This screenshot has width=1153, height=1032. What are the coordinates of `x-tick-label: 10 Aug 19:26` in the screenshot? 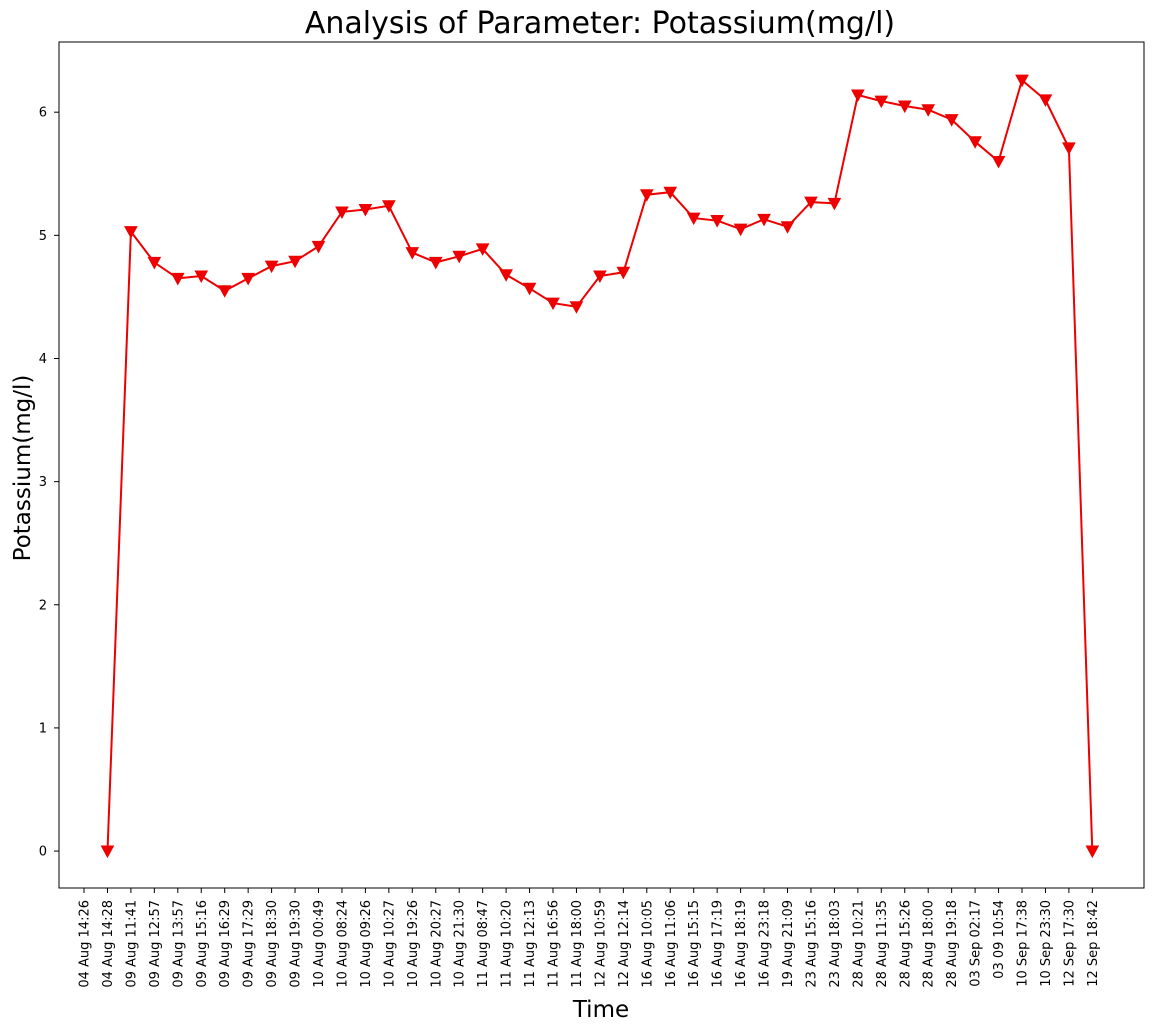 It's located at (413, 944).